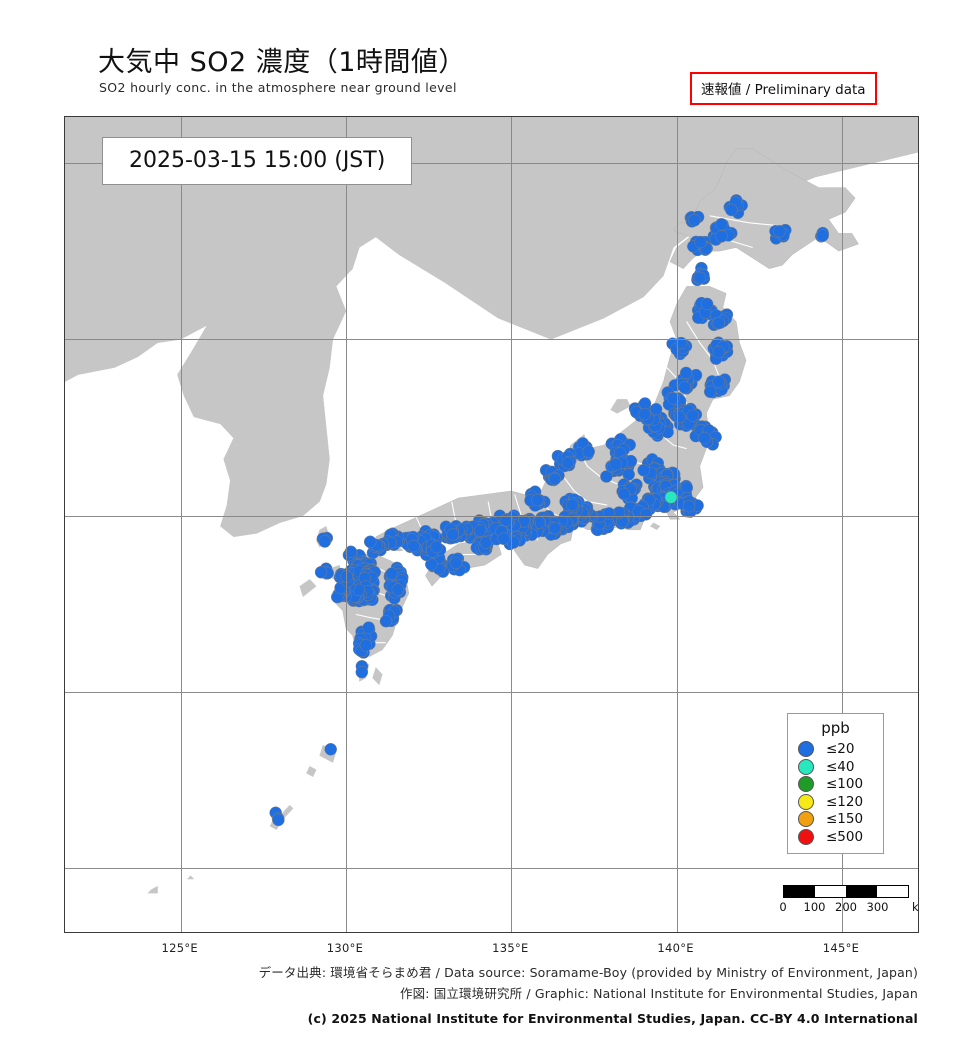 This screenshot has height=1060, width=980. What do you see at coordinates (806, 784) in the screenshot?
I see `legend-swatch-icon` at bounding box center [806, 784].